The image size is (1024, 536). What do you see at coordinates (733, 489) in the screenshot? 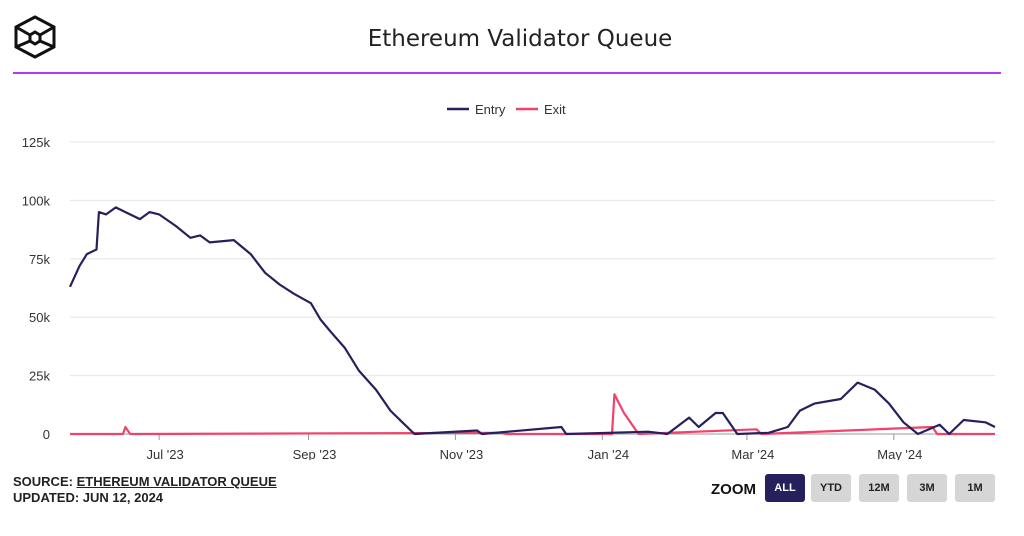
I see `zoom-label: ZOOM` at bounding box center [733, 489].